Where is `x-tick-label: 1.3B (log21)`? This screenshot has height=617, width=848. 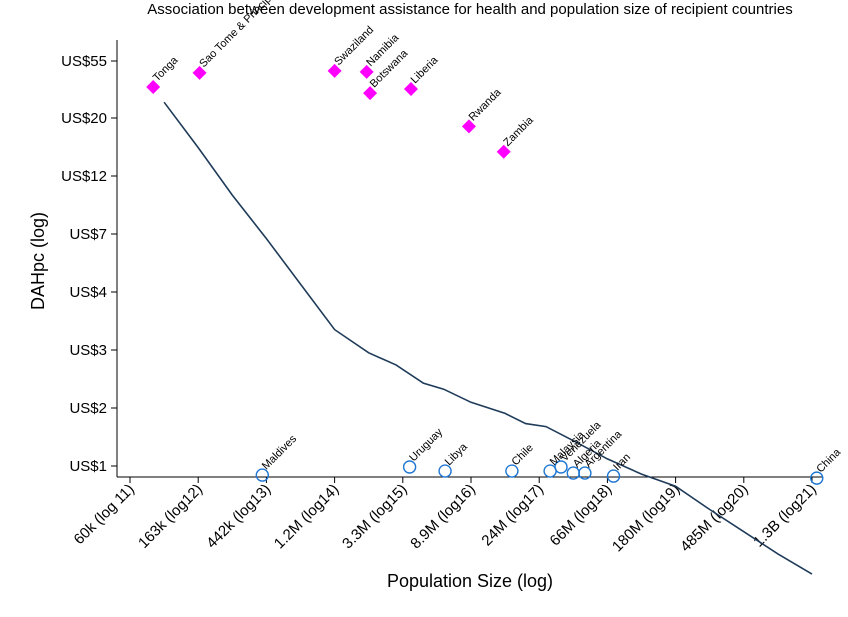 x-tick-label: 1.3B (log21) is located at coordinates (785, 516).